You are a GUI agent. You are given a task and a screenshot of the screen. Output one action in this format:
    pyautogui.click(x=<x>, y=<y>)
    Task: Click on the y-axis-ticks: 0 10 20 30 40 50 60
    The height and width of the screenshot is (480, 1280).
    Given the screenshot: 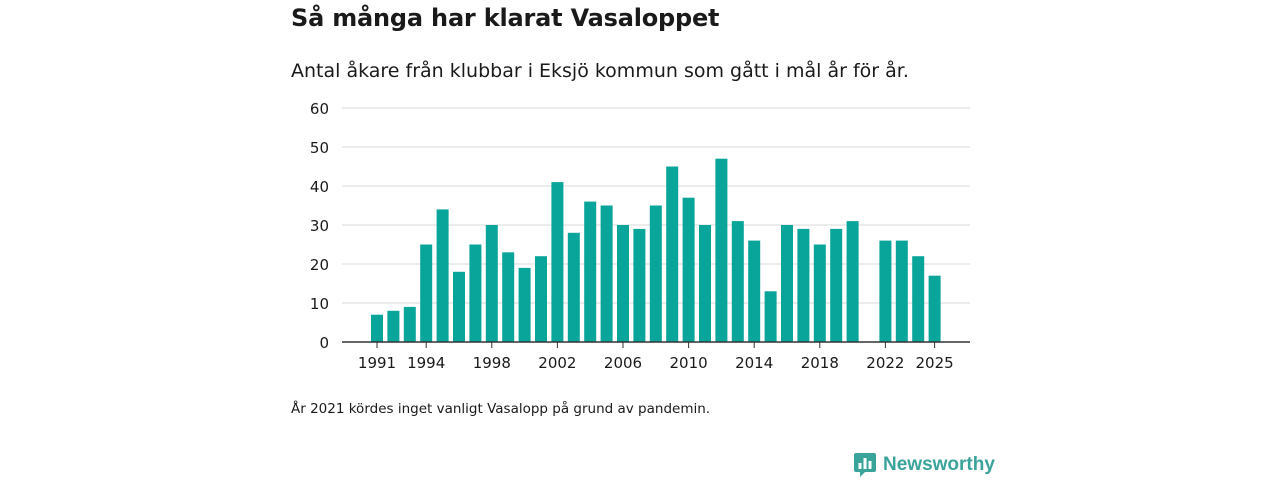 What is the action you would take?
    pyautogui.click(x=319, y=226)
    